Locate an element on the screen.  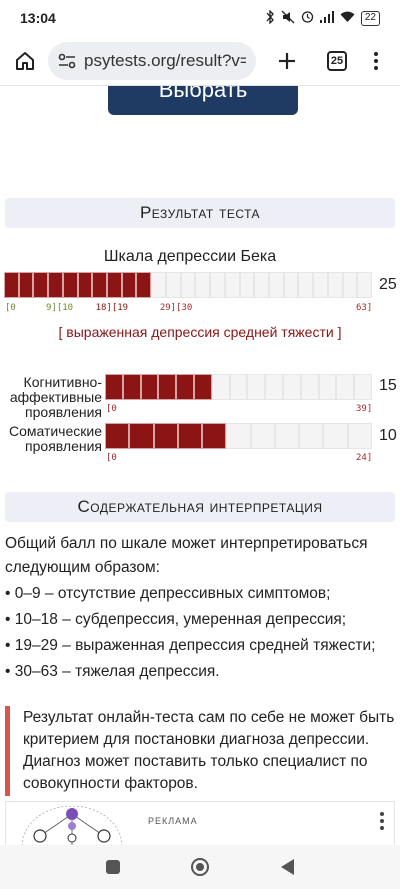
subscale-score-cognitive: 15 is located at coordinates (388, 385).